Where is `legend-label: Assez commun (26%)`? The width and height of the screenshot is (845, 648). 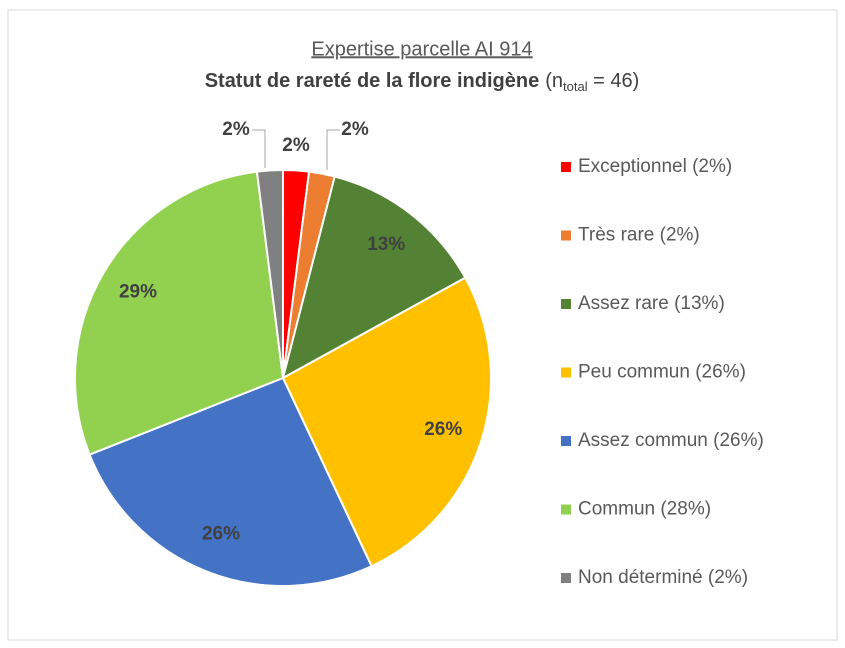 legend-label: Assez commun (26%) is located at coordinates (671, 440).